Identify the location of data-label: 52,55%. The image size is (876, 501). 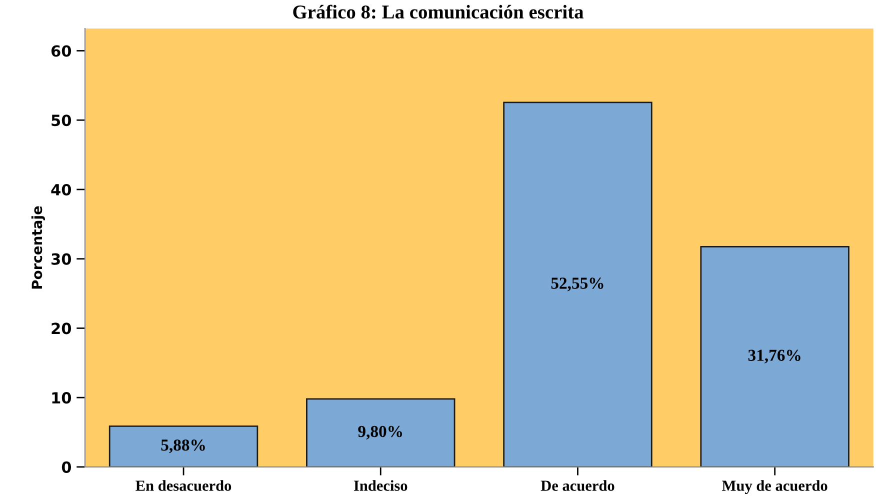
(577, 285).